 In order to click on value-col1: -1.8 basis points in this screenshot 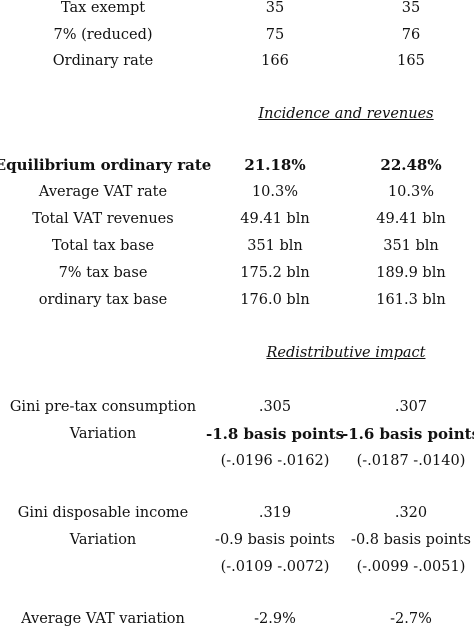, I will do `click(275, 434)`.